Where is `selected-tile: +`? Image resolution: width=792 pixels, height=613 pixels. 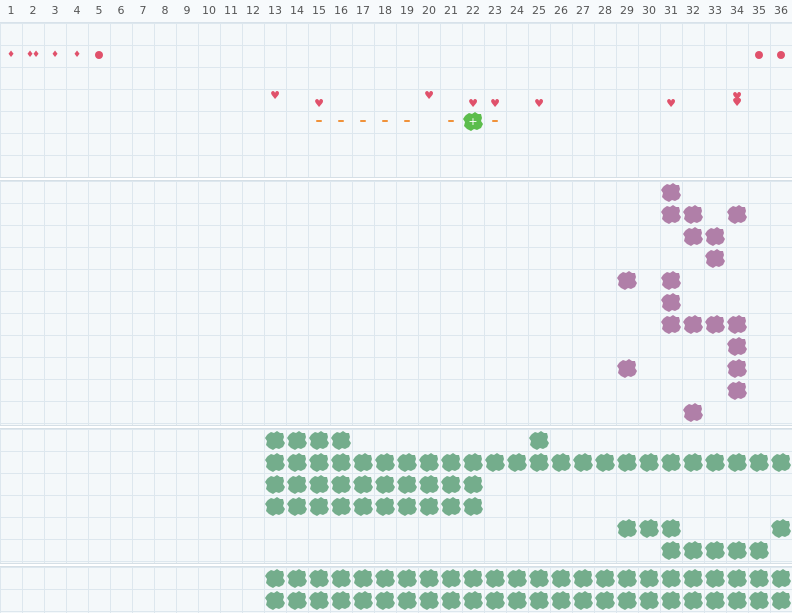
selected-tile: + is located at coordinates (473, 121).